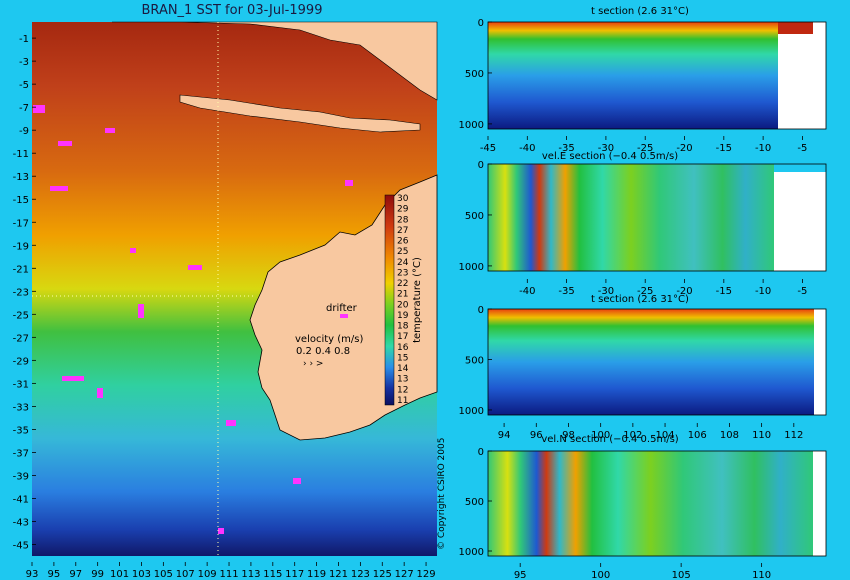 The height and width of the screenshot is (580, 850). I want to click on x-tick-label: 117, so click(294, 574).